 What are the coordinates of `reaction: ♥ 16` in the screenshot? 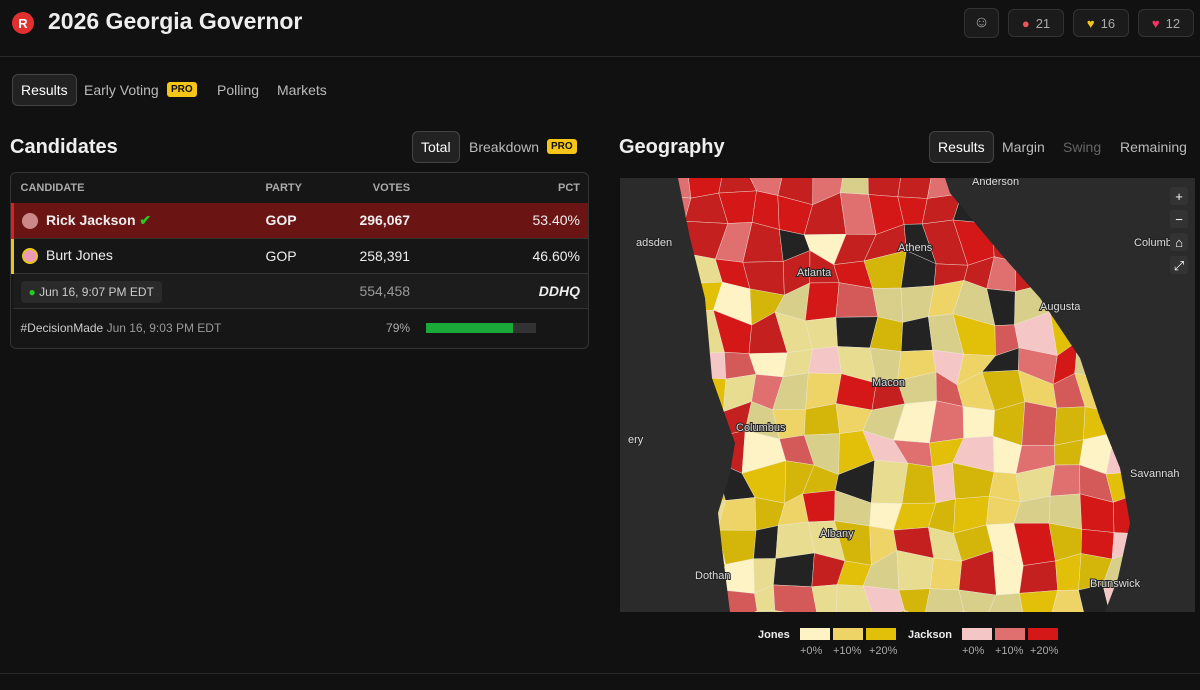 It's located at (1101, 23).